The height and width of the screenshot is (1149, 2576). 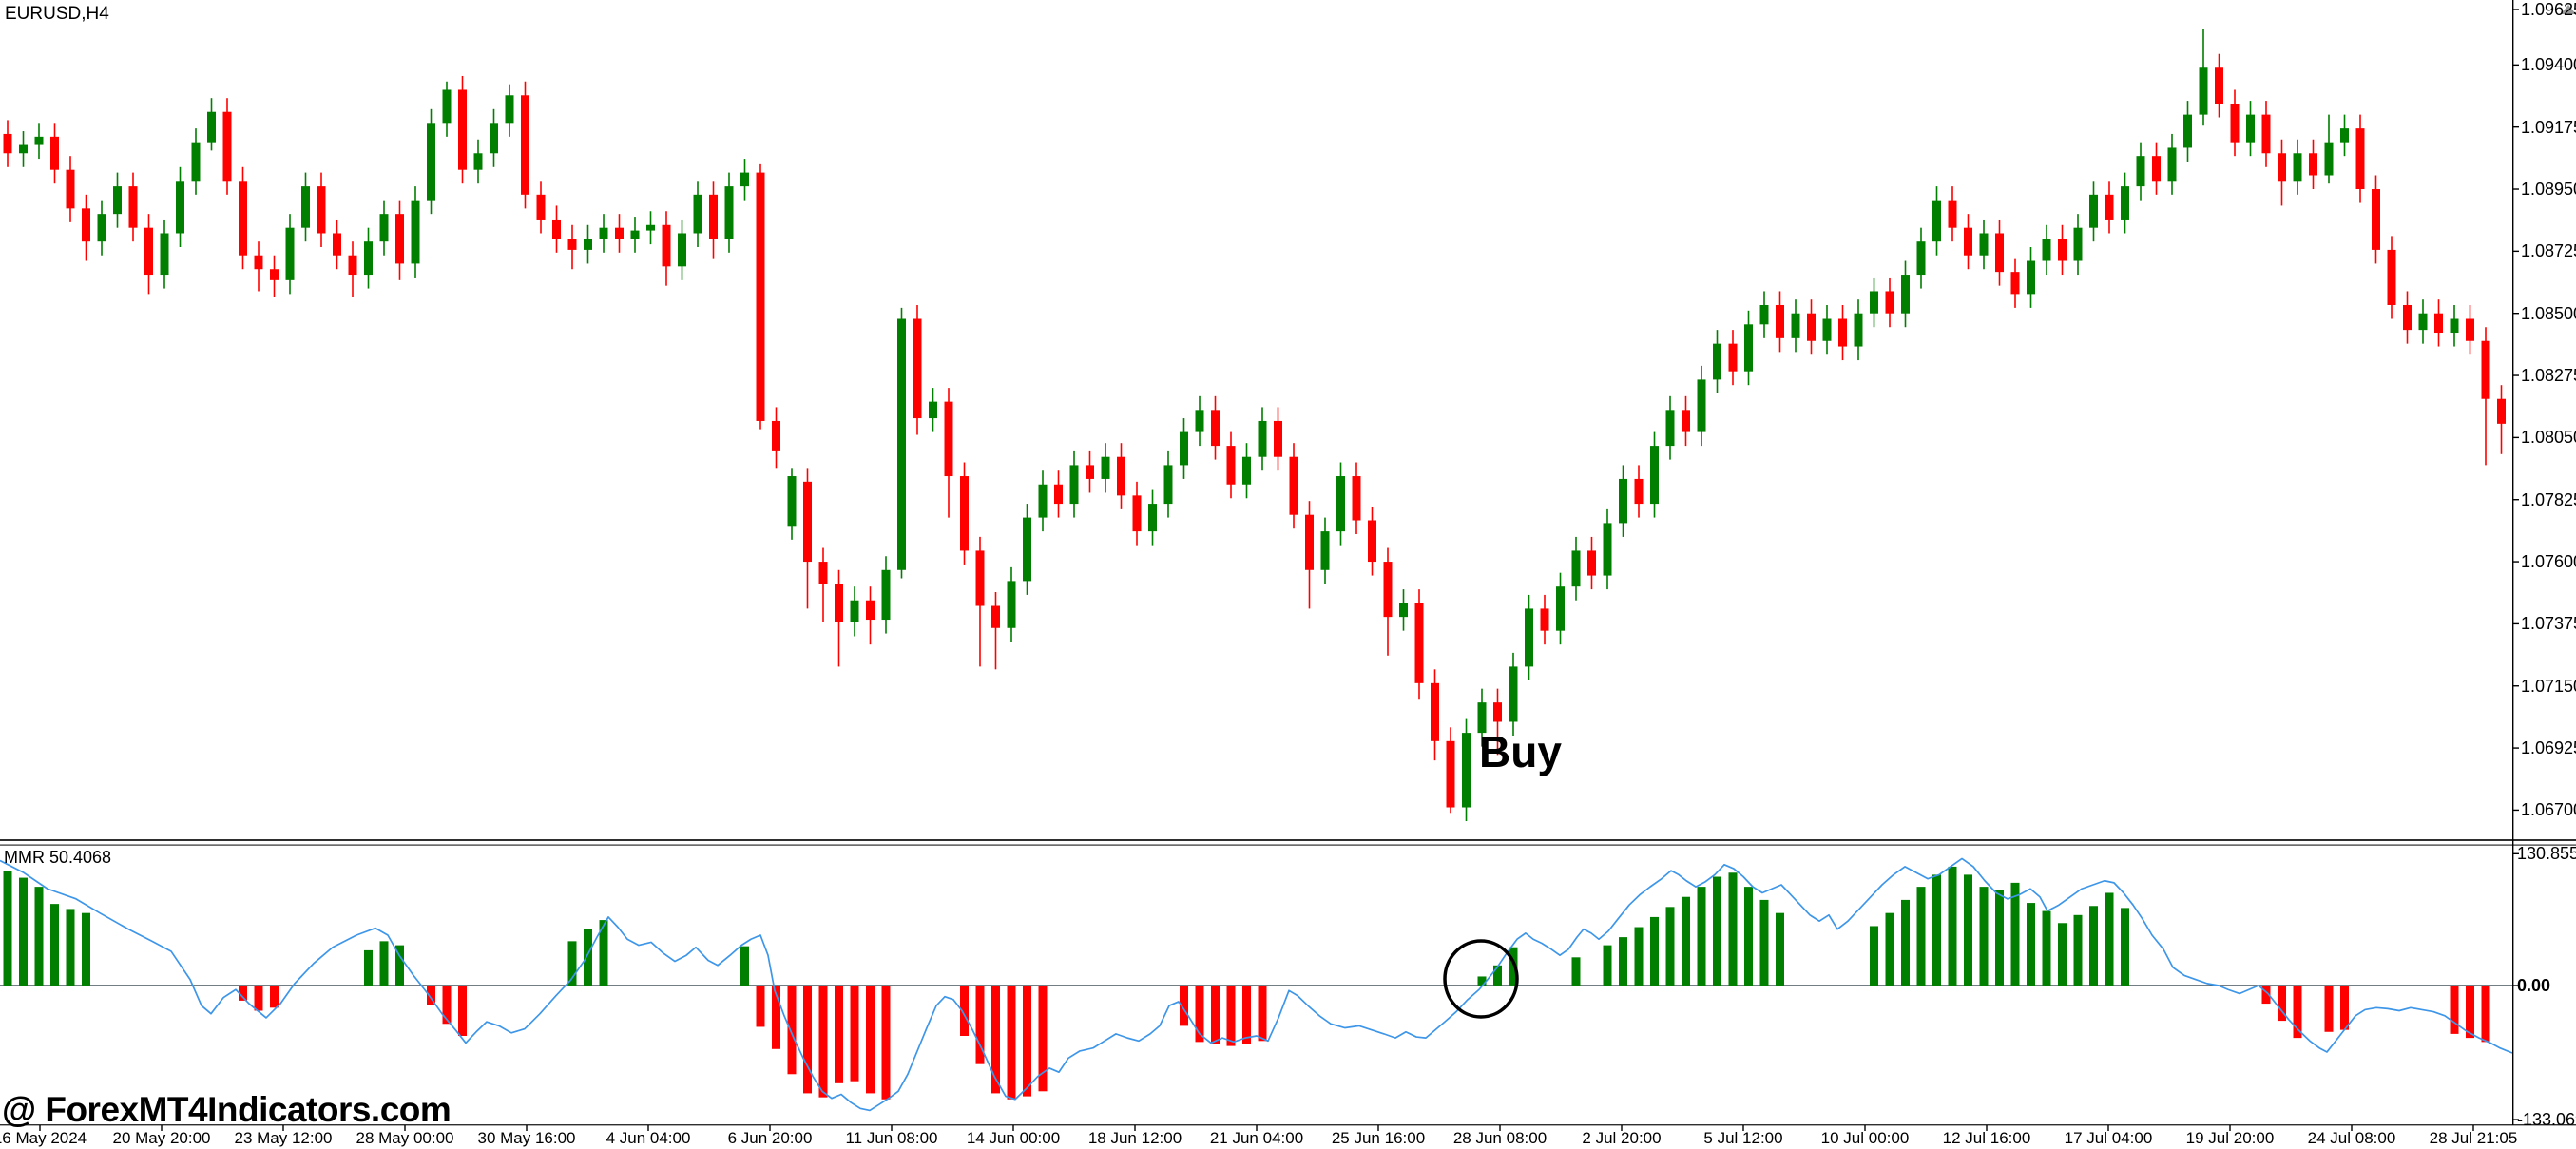 What do you see at coordinates (1865, 1138) in the screenshot?
I see `time-axis-label: 10 Jul 00:00` at bounding box center [1865, 1138].